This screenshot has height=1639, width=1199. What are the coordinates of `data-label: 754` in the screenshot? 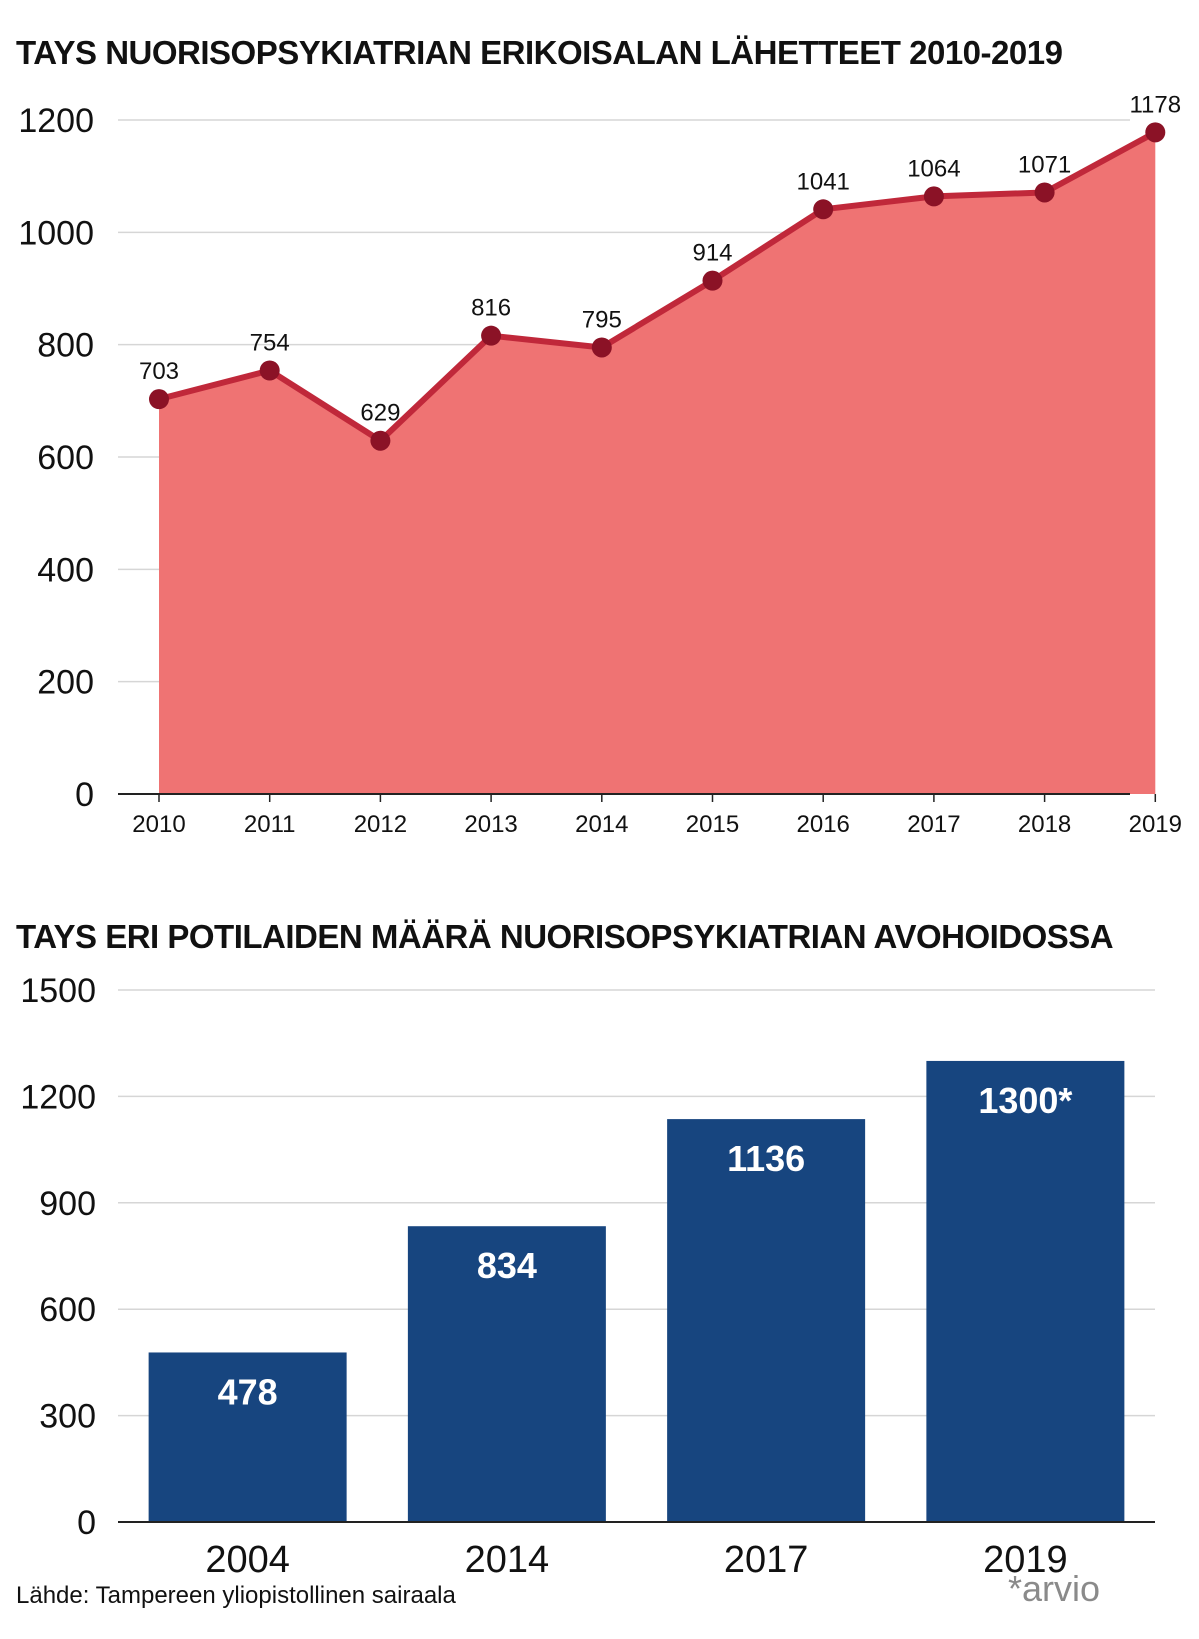 It's located at (270, 343).